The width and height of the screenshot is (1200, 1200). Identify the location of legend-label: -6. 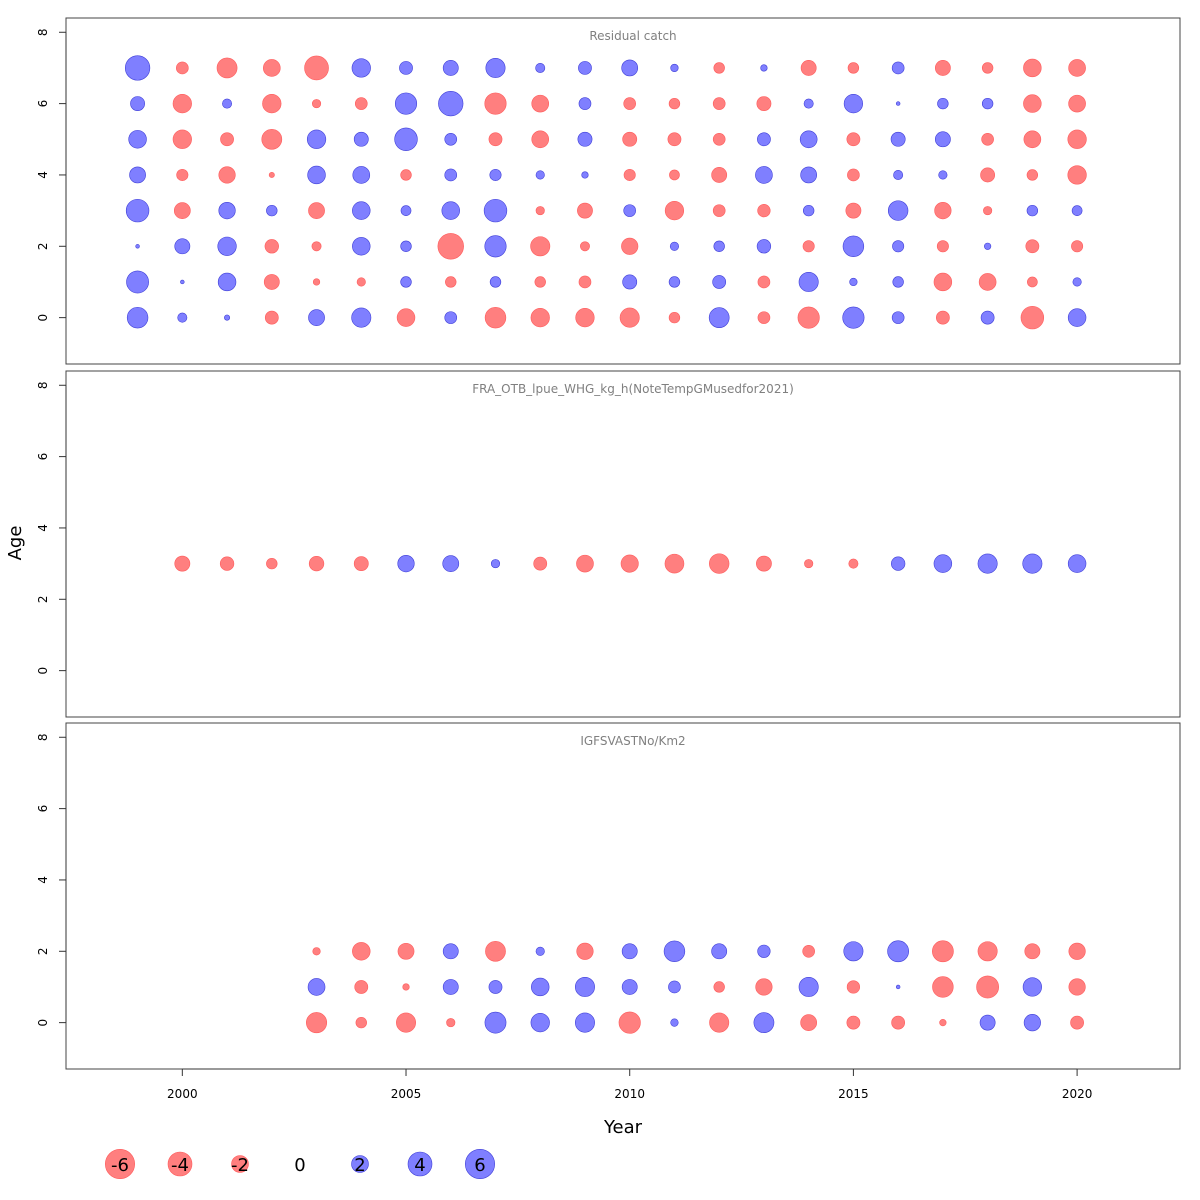
(120, 1165).